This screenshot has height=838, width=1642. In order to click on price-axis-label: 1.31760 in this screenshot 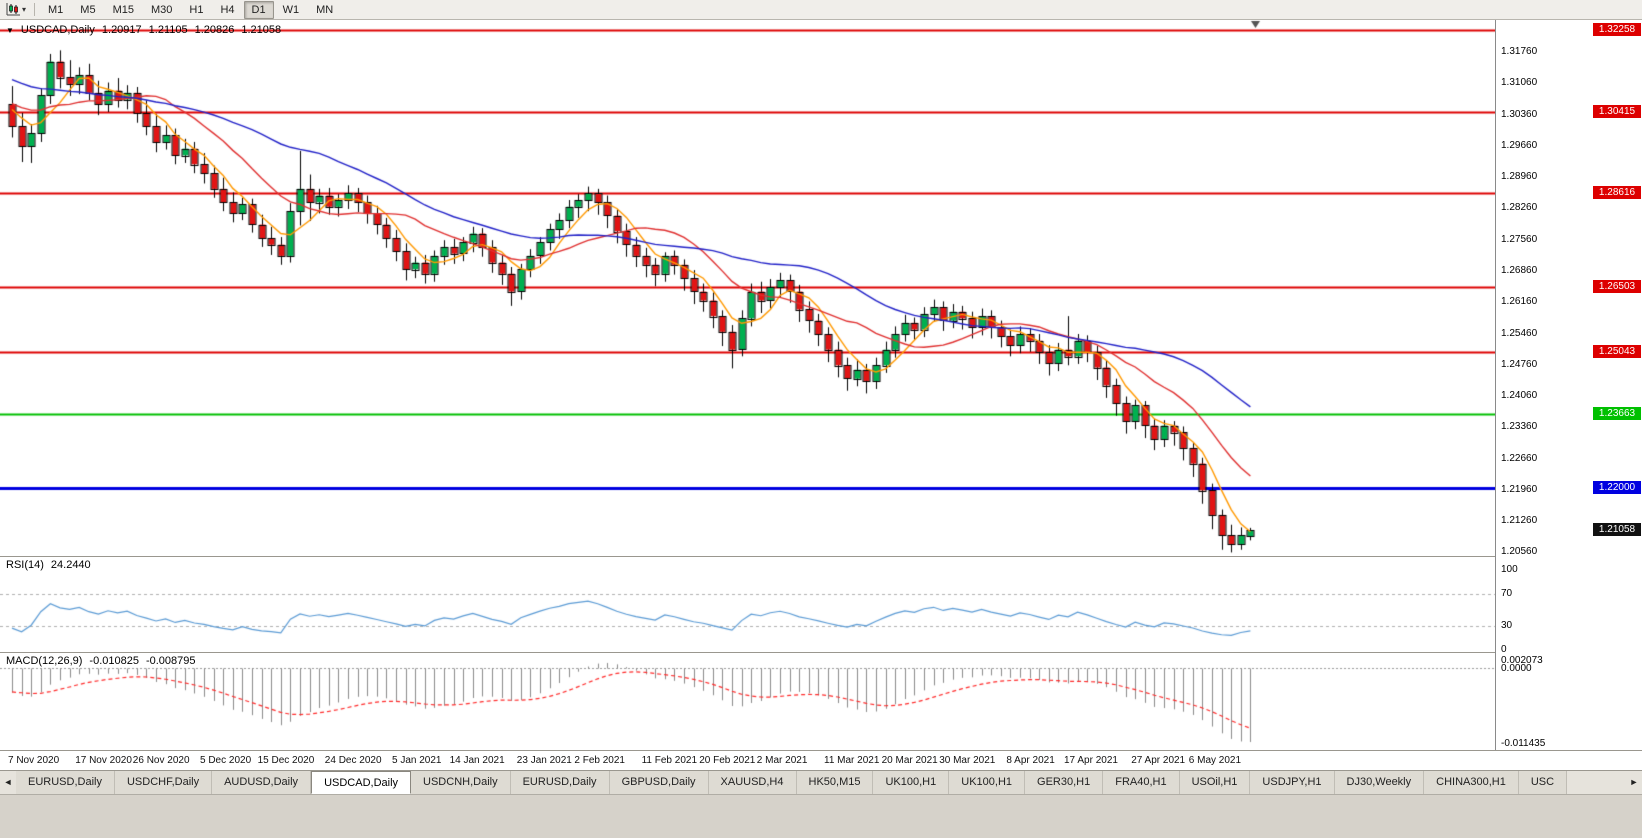, I will do `click(1519, 52)`.